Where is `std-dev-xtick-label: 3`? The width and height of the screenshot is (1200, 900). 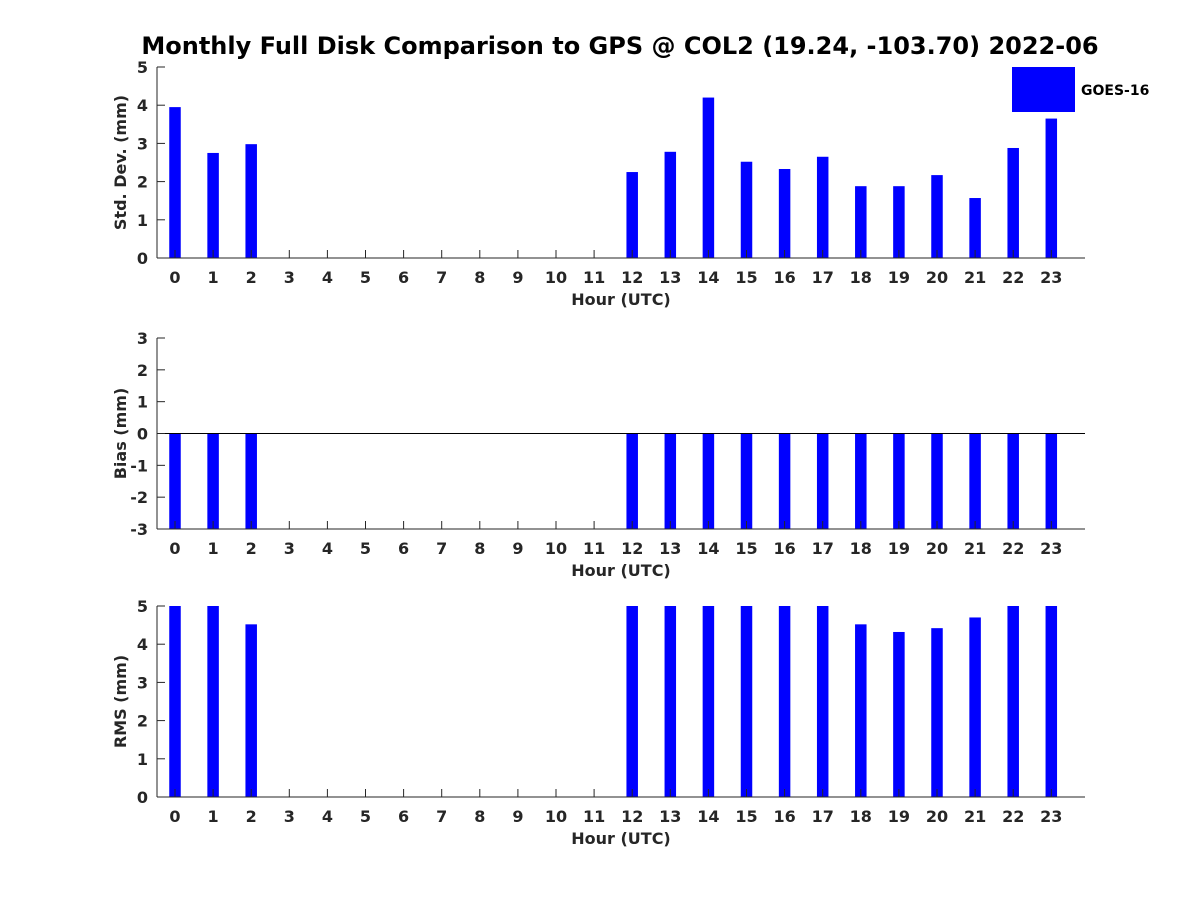
std-dev-xtick-label: 3 is located at coordinates (289, 277).